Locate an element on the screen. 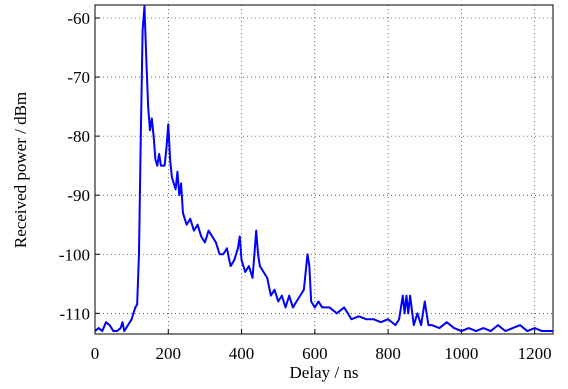 This screenshot has height=389, width=568. y-tick-label: -60 is located at coordinates (78, 18).